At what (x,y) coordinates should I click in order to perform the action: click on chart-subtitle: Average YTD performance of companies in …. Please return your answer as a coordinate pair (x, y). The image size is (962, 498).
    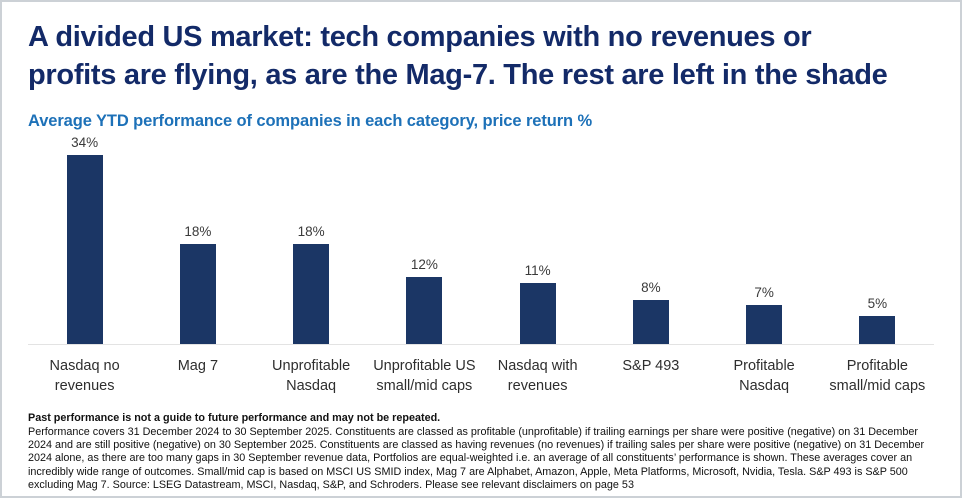
    Looking at the image, I should click on (310, 121).